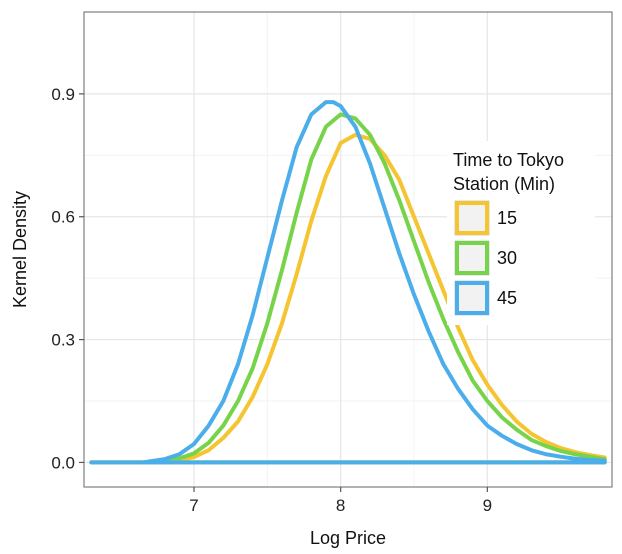  Describe the element at coordinates (507, 298) in the screenshot. I see `legend-label-series-45: 45` at that location.